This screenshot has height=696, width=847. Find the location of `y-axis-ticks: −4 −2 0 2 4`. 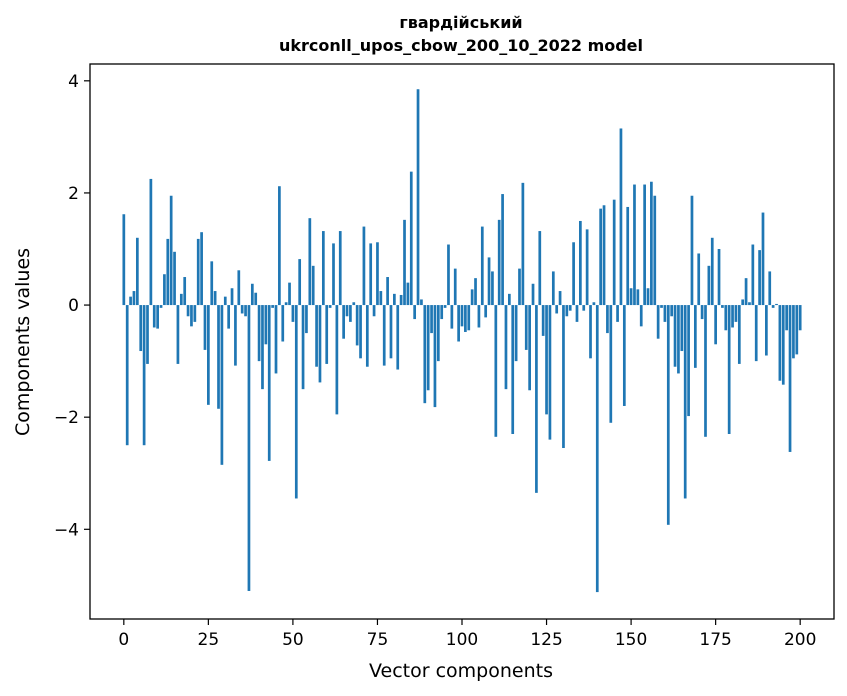

y-axis-ticks: −4 −2 0 2 4 is located at coordinates (72, 306).